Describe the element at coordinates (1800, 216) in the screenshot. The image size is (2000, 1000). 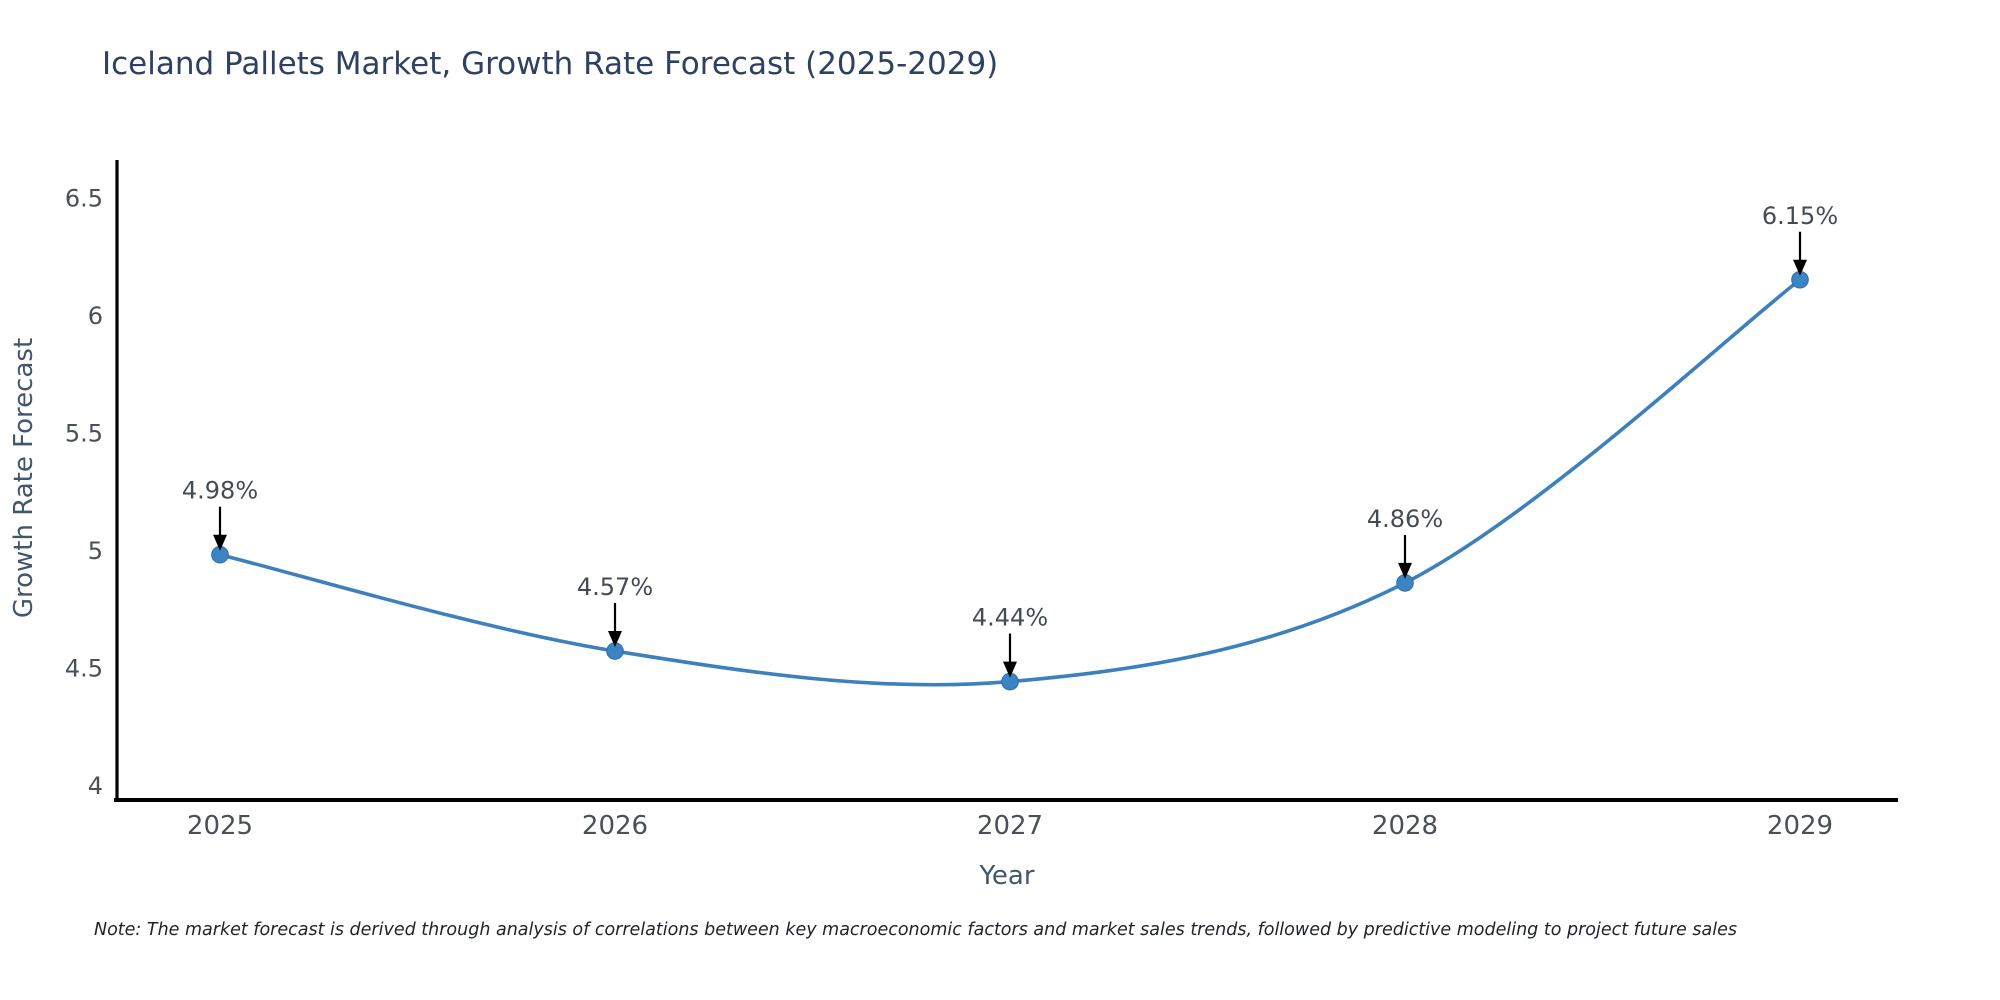
I see `point-value-label: 6.15%` at that location.